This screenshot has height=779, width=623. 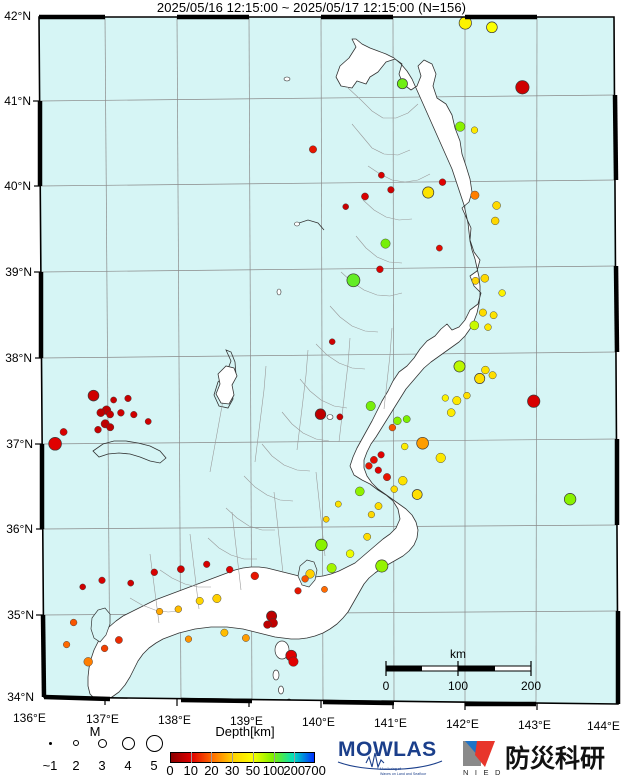 I want to click on lon-tick-136: 136°E, so click(x=29, y=718).